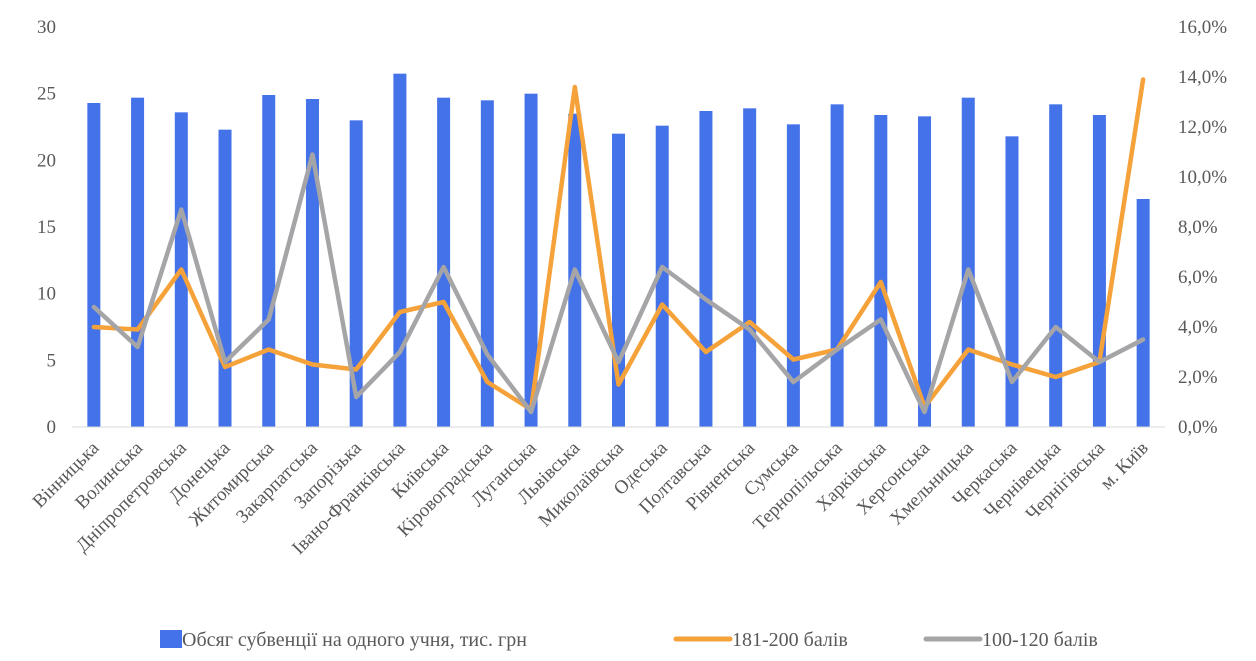 Image resolution: width=1256 pixels, height=661 pixels. What do you see at coordinates (1056, 265) in the screenshot?
I see `bar-чернівецька` at bounding box center [1056, 265].